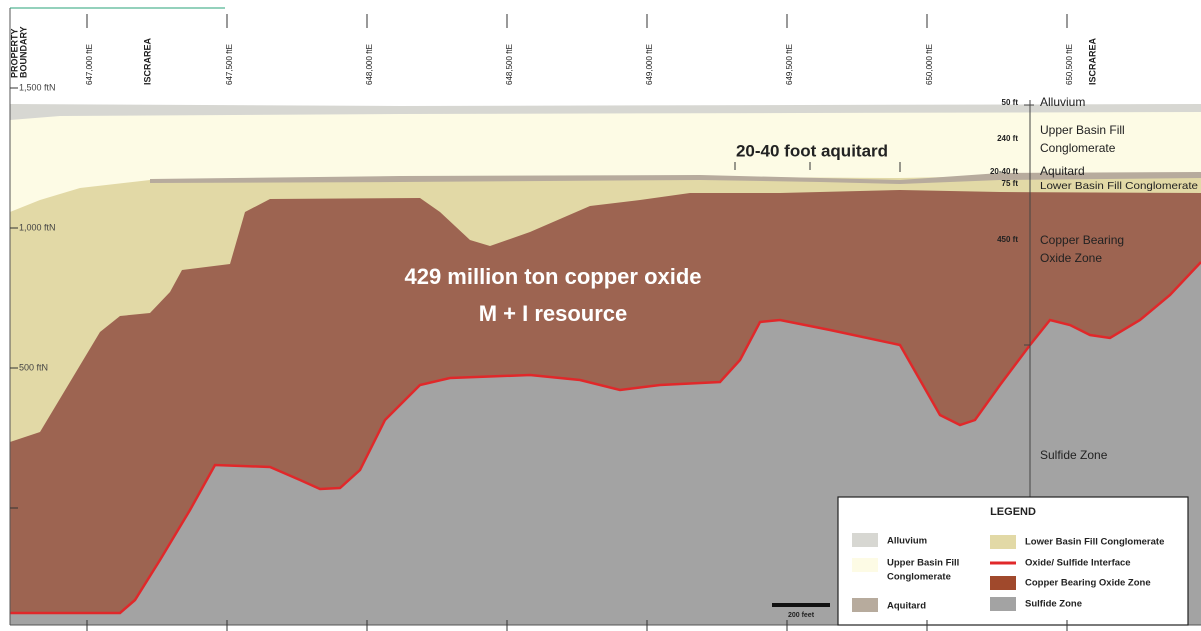  Describe the element at coordinates (33, 367) in the screenshot. I see `elevation-label: 500 ftN` at that location.